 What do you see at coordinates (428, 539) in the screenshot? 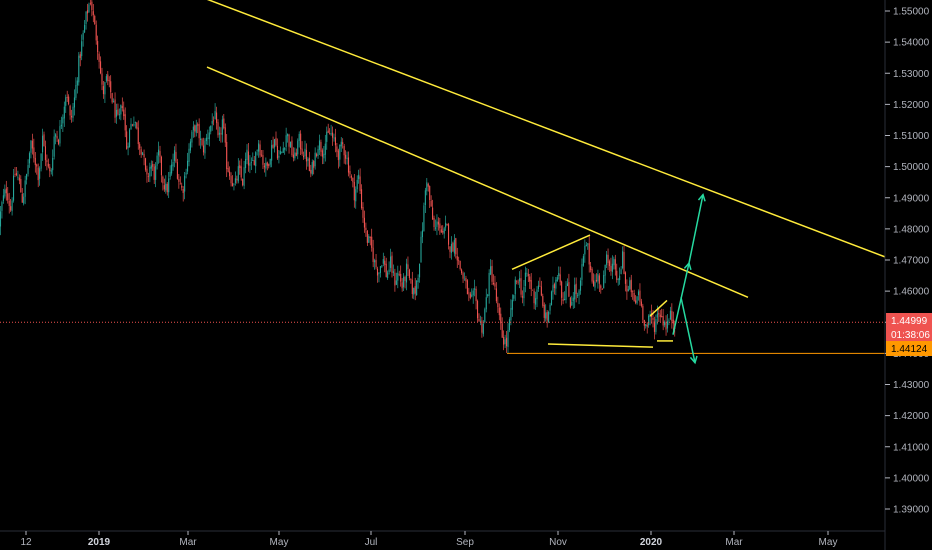
I see `time-axis: 12 2019 Mar May Jul Sep Nov 2020 Mar May` at bounding box center [428, 539].